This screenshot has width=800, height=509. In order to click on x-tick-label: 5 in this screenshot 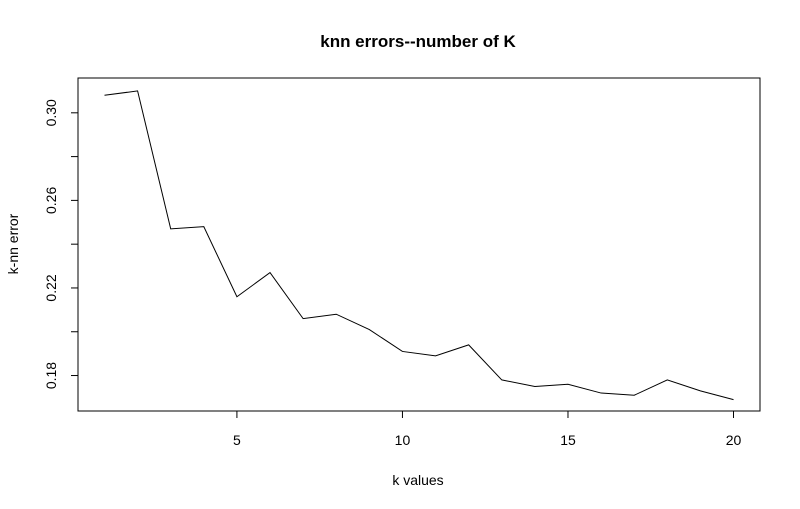, I will do `click(237, 440)`.